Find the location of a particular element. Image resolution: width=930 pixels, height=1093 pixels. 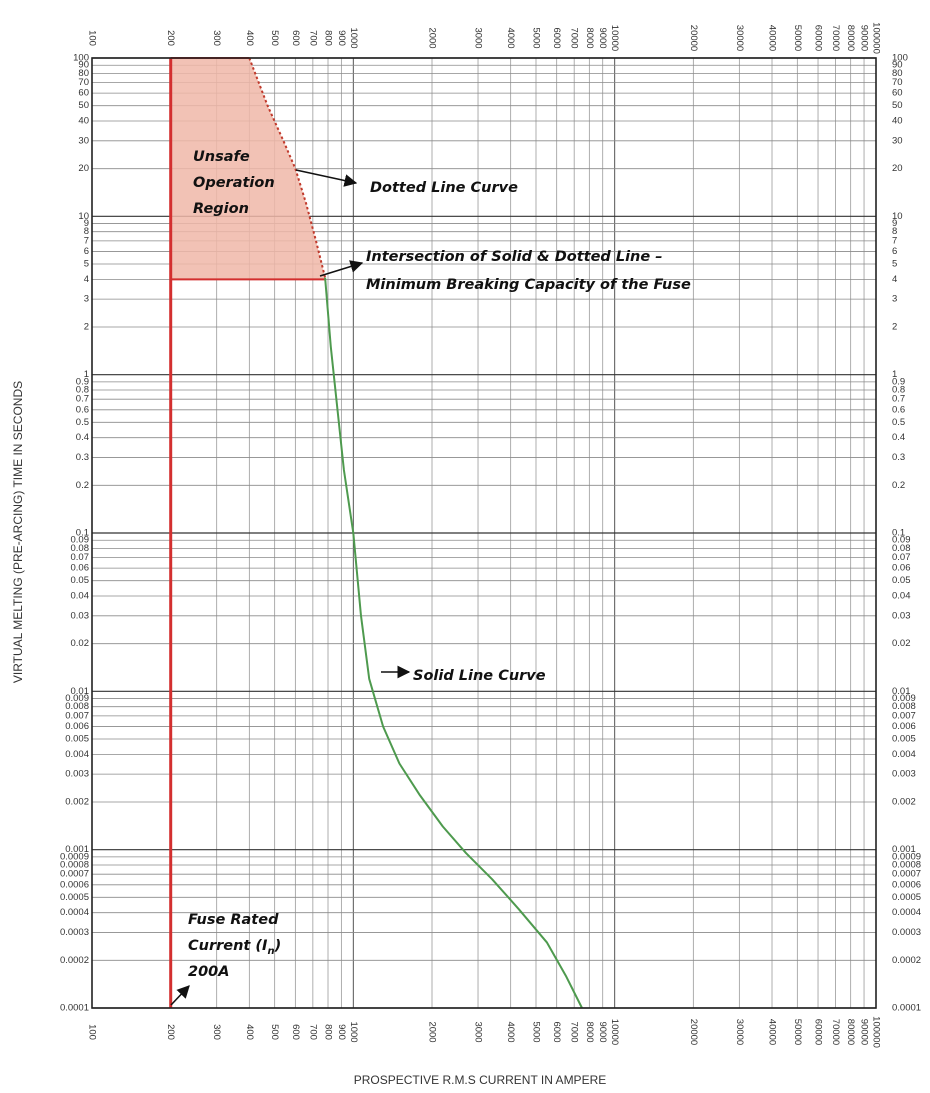

x-tick-top-24: 70000 is located at coordinates (835, 38).